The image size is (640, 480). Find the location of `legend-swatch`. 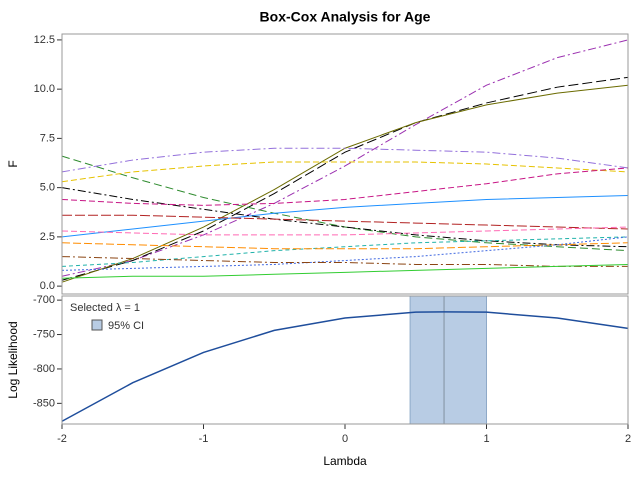

legend-swatch is located at coordinates (97, 325).